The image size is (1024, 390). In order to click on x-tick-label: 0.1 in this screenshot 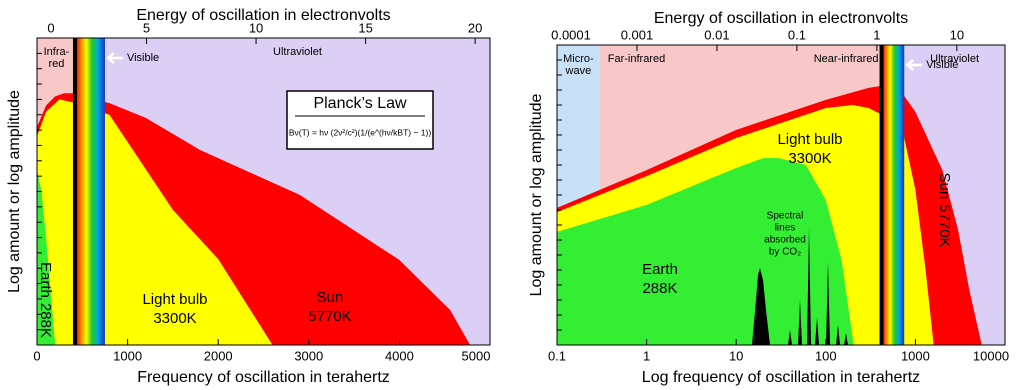, I will do `click(557, 355)`.